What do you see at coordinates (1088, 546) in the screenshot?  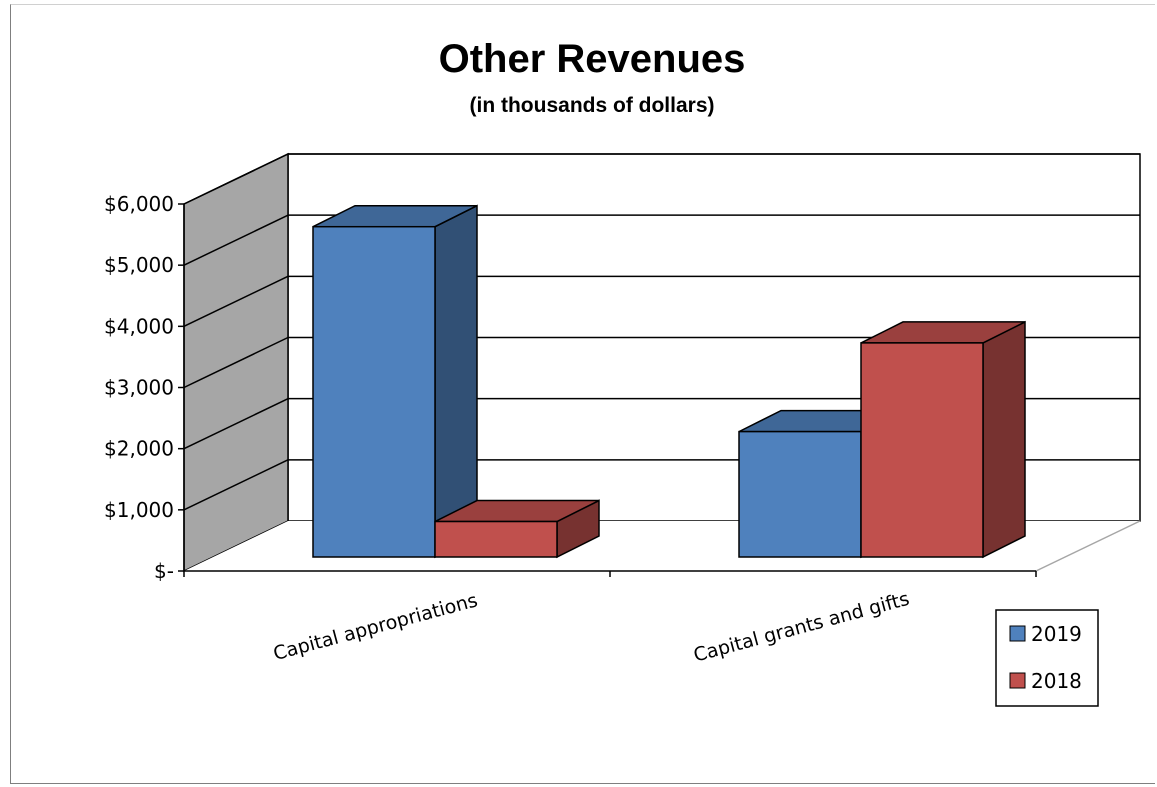 I see `floor-edge` at bounding box center [1088, 546].